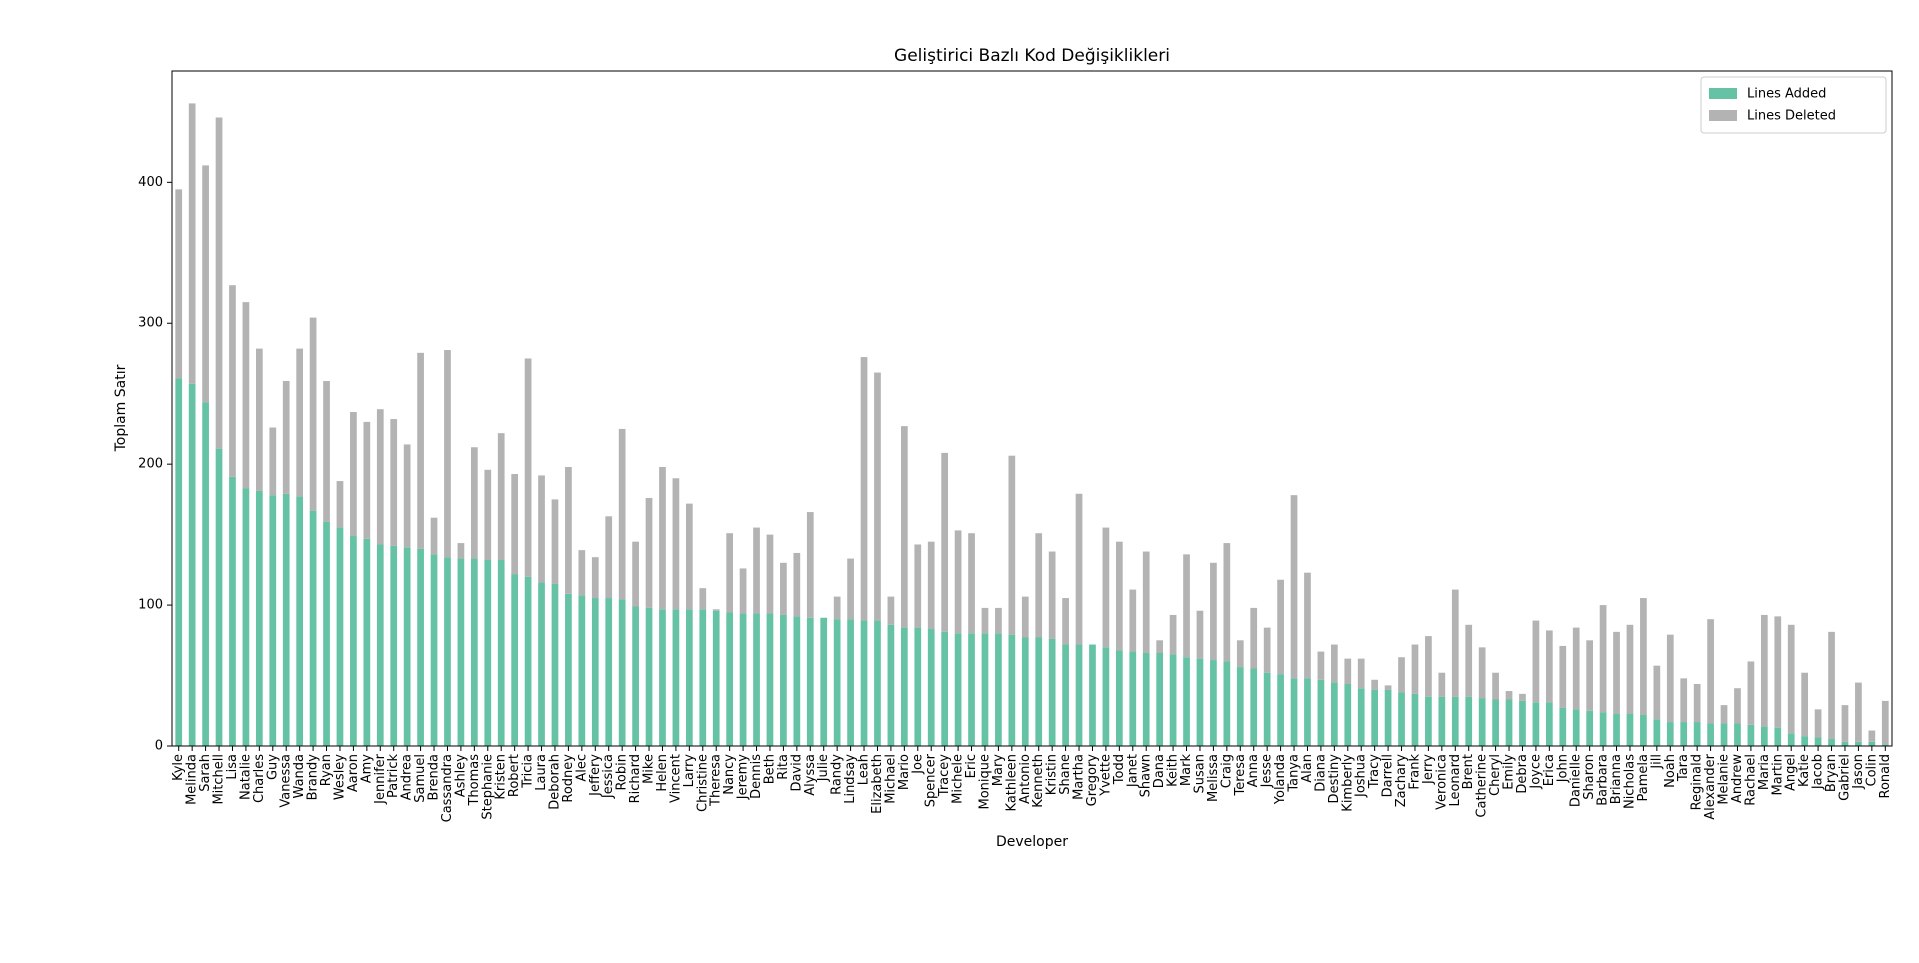 Image resolution: width=1919 pixels, height=963 pixels. I want to click on chart-title: Geliştirici Bazlı Kod Değişiklikleri, so click(1032, 56).